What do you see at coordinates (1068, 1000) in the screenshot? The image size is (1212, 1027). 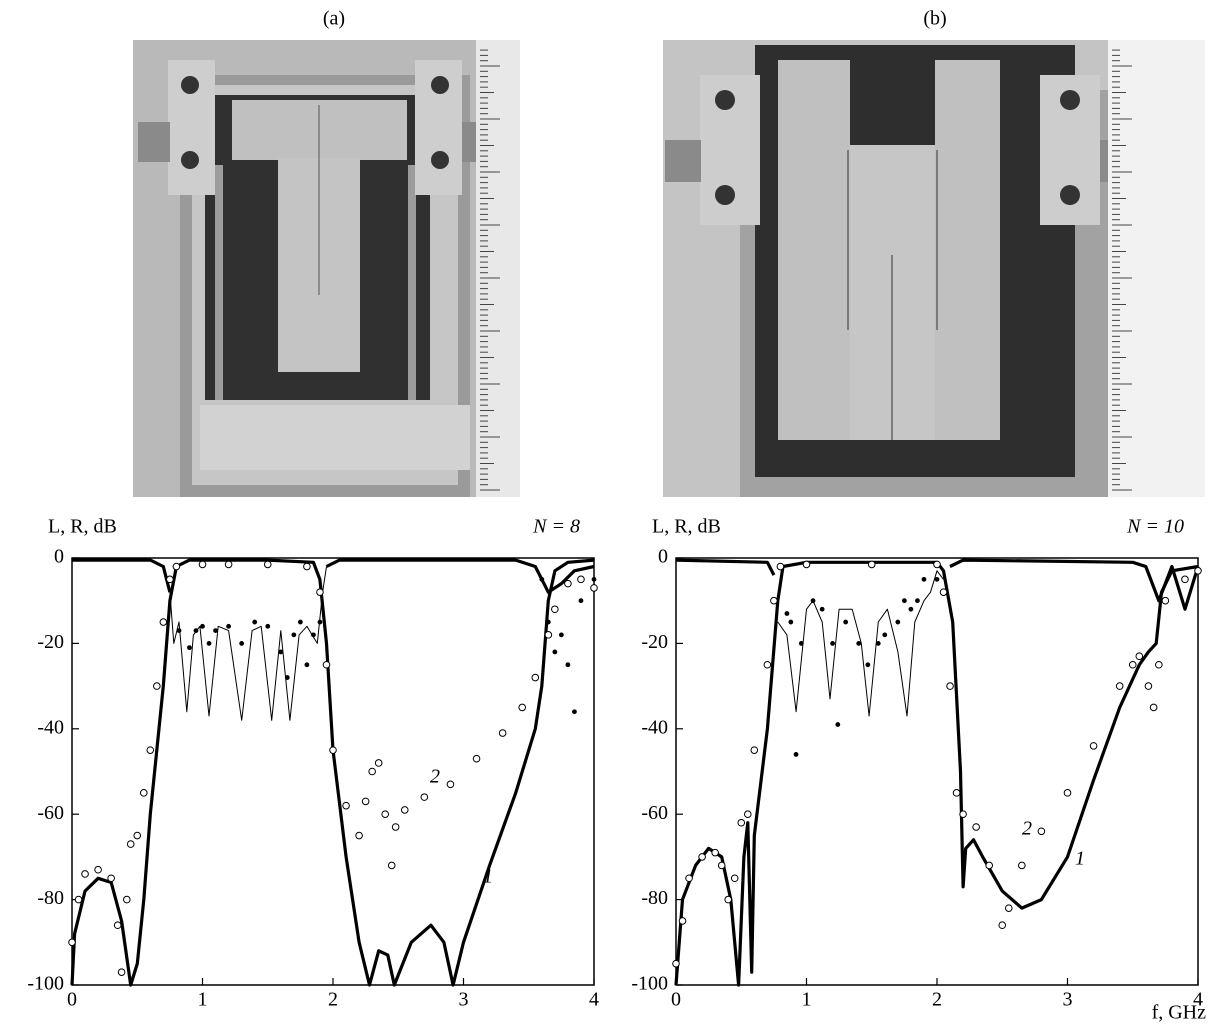 I see `x-tick-label: 3` at bounding box center [1068, 1000].